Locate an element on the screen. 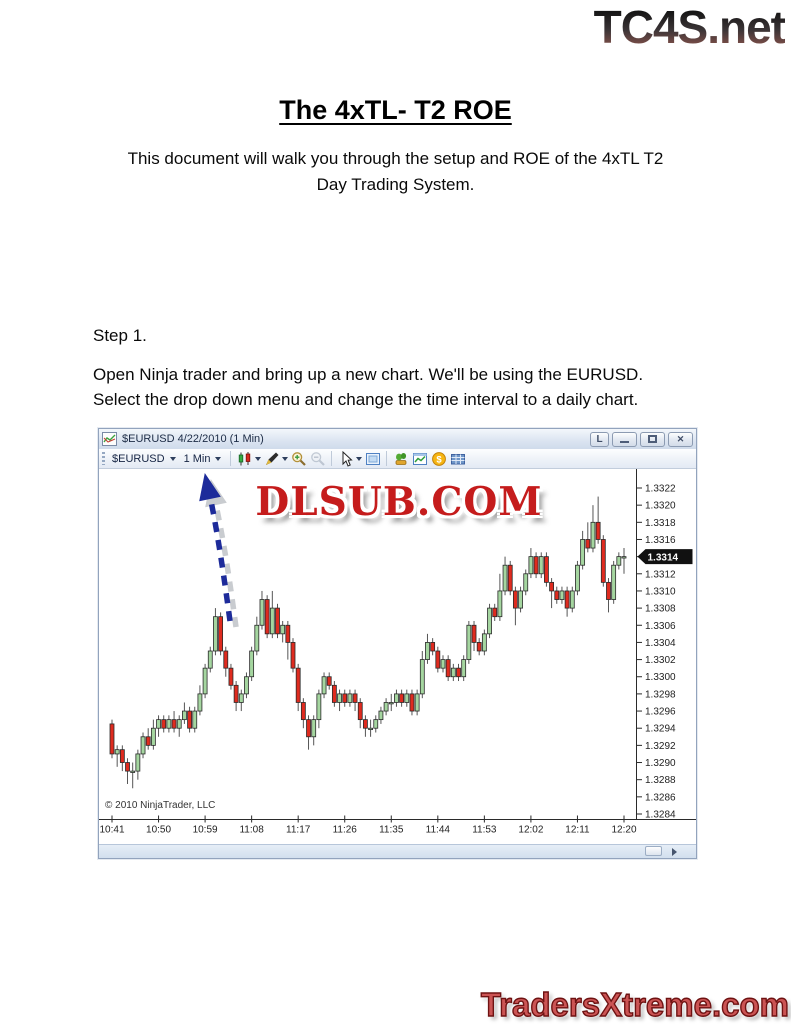 This screenshot has width=791, height=1024. price-tick-label: 1.3290 is located at coordinates (660, 763).